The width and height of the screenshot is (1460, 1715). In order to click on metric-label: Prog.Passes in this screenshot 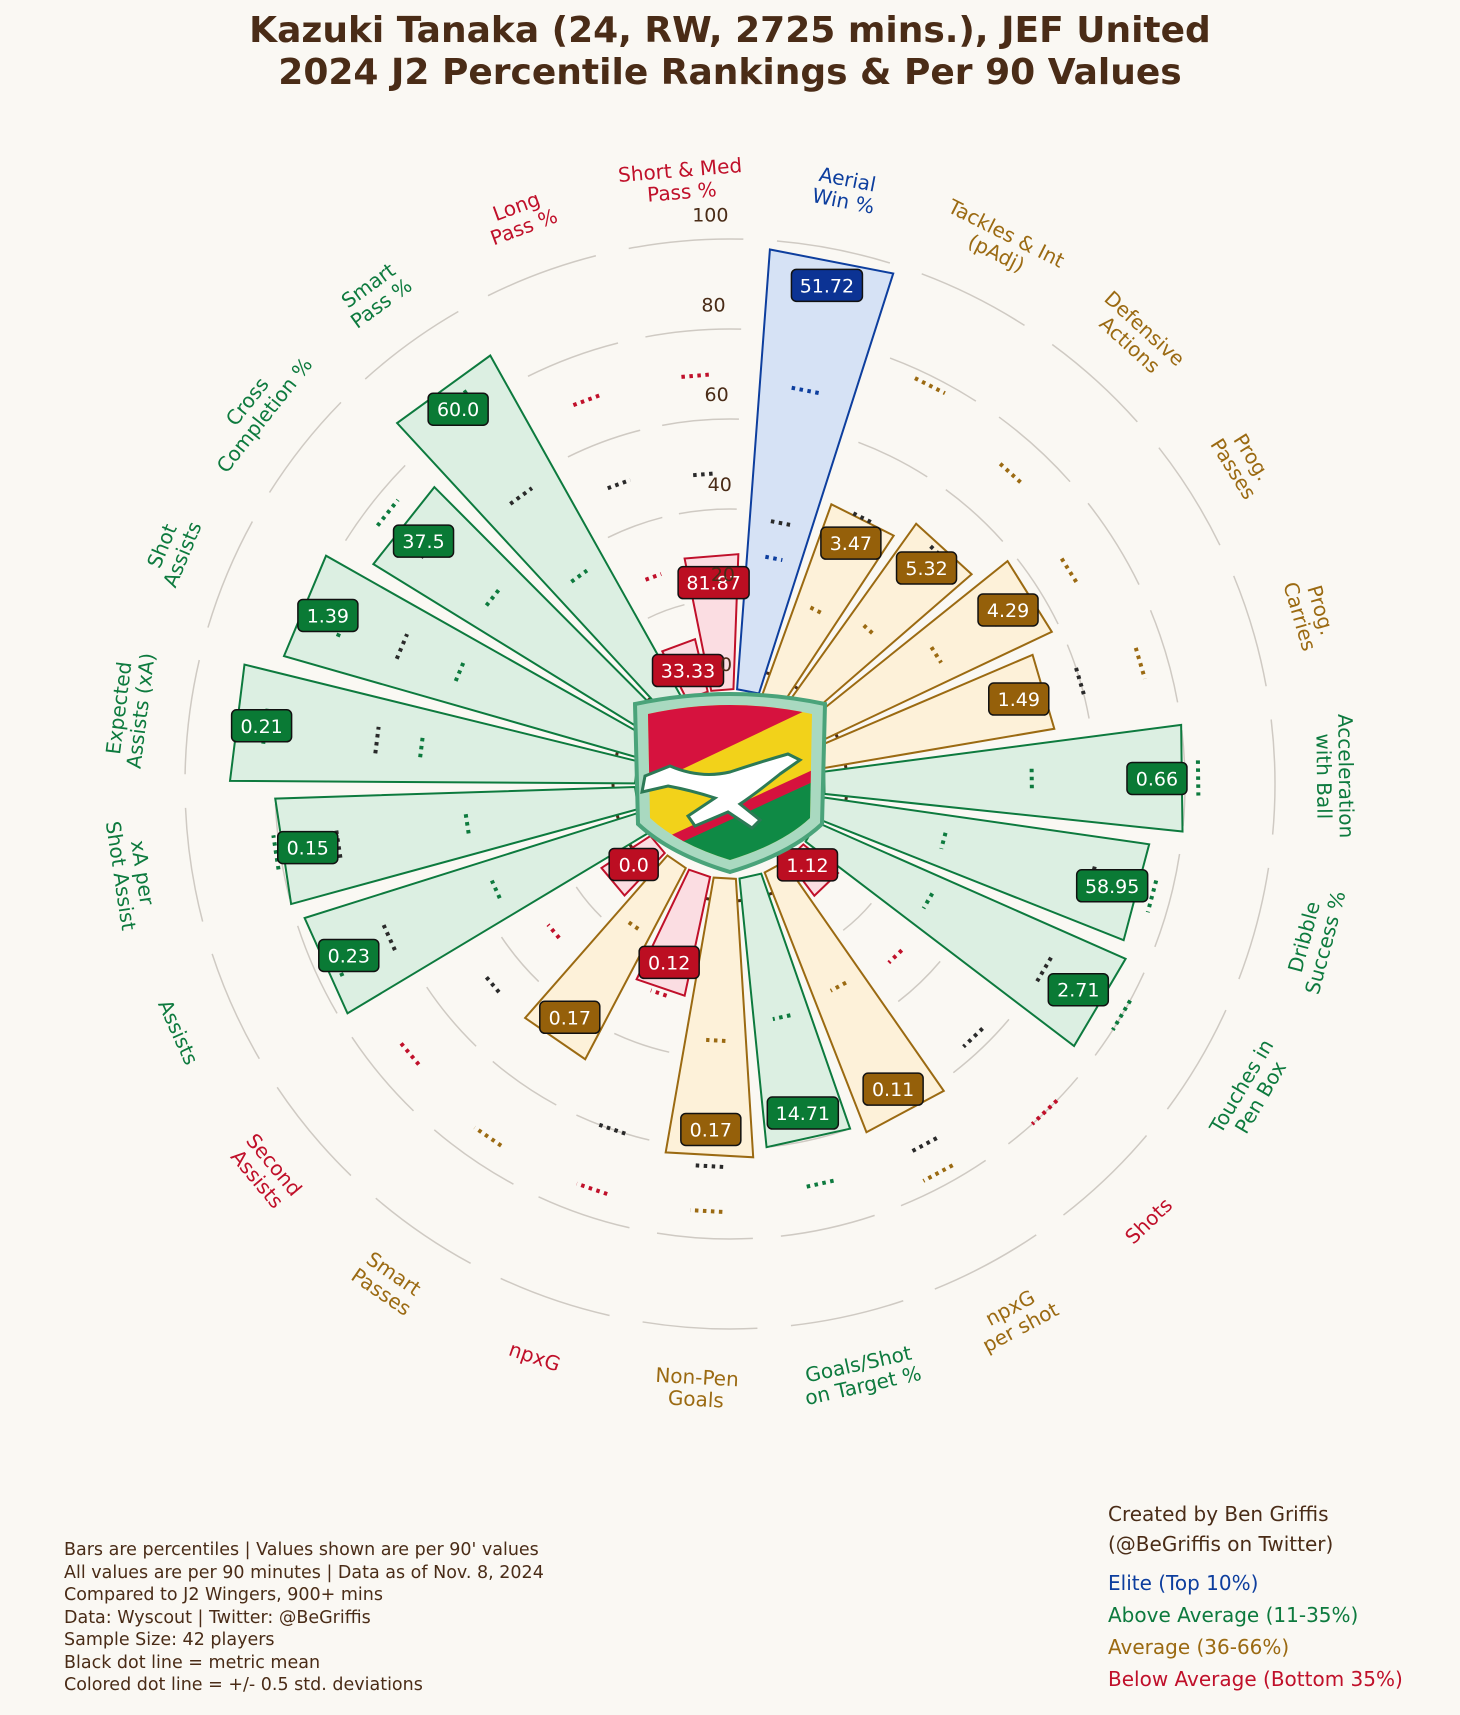, I will do `click(1243, 462)`.